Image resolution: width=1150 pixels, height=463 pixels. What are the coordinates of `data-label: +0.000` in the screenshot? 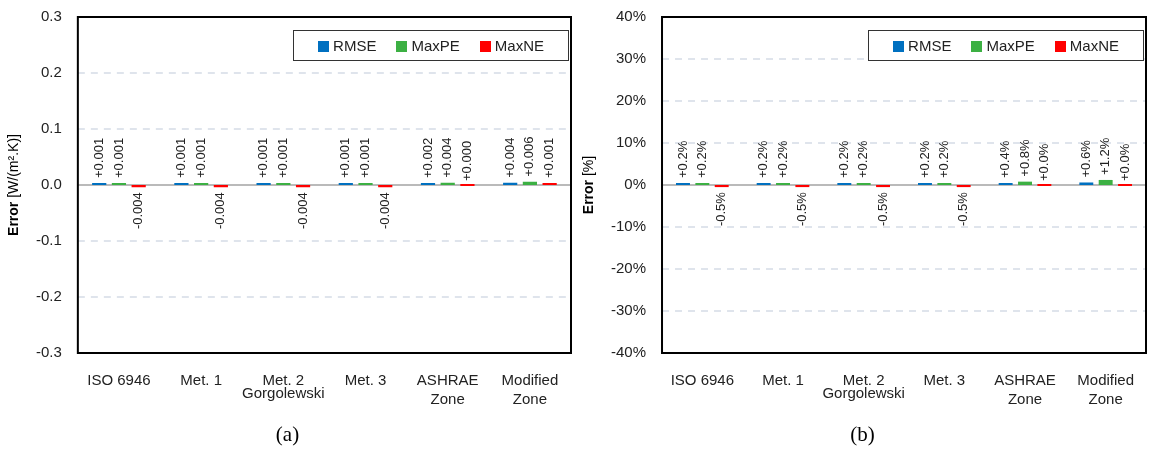 It's located at (467, 160).